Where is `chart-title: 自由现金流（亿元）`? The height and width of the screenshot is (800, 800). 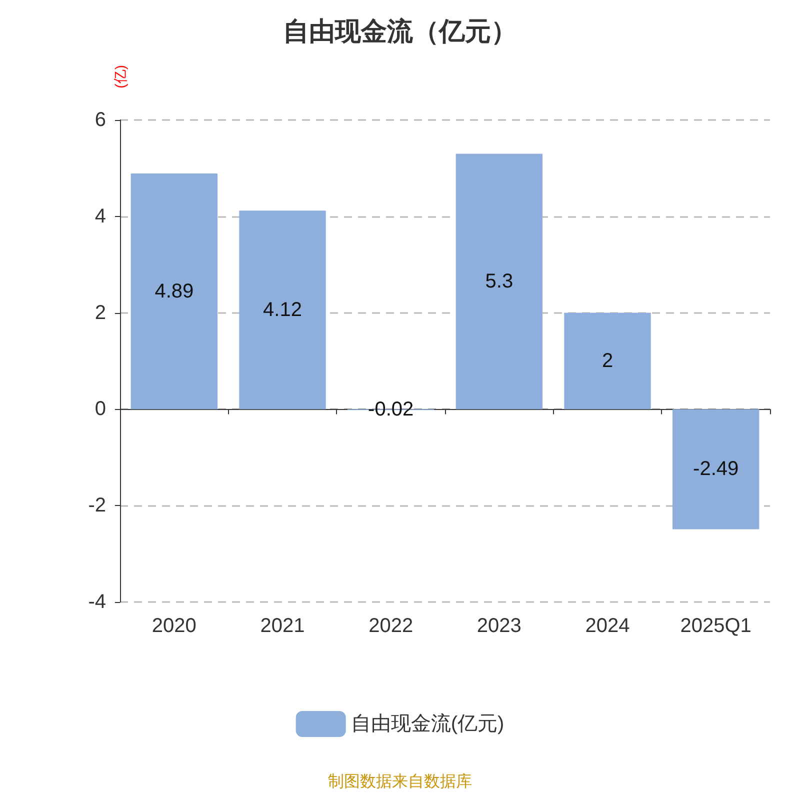 chart-title: 自由现金流（亿元） is located at coordinates (400, 31).